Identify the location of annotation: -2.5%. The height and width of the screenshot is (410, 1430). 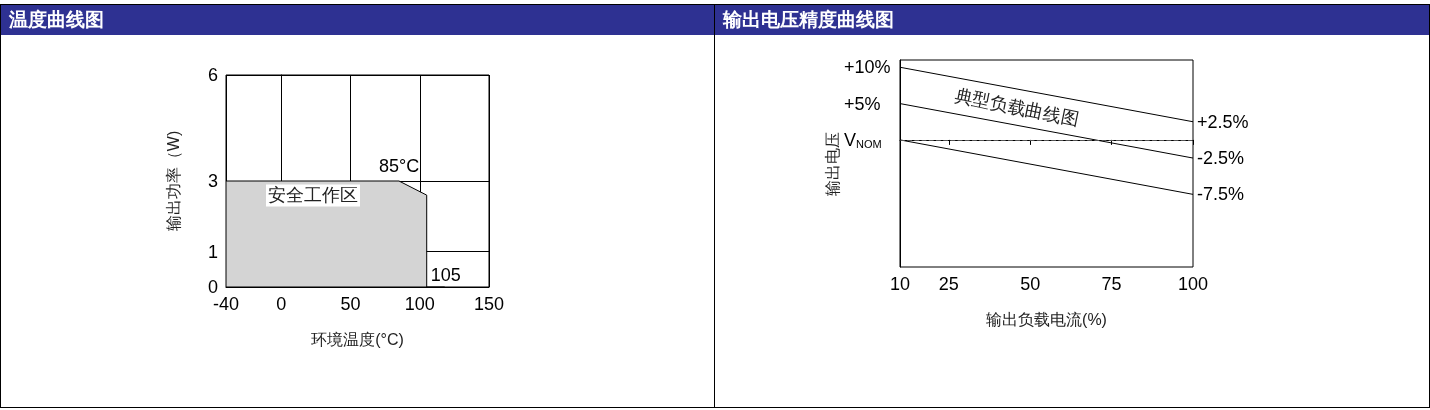
(1221, 158).